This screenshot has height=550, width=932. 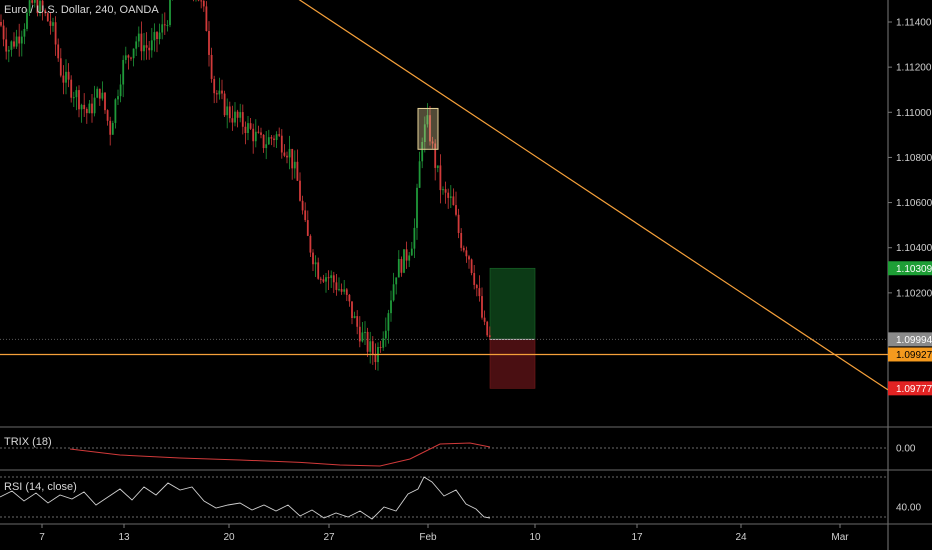 I want to click on price-tick-label: 1.11000, so click(x=914, y=113).